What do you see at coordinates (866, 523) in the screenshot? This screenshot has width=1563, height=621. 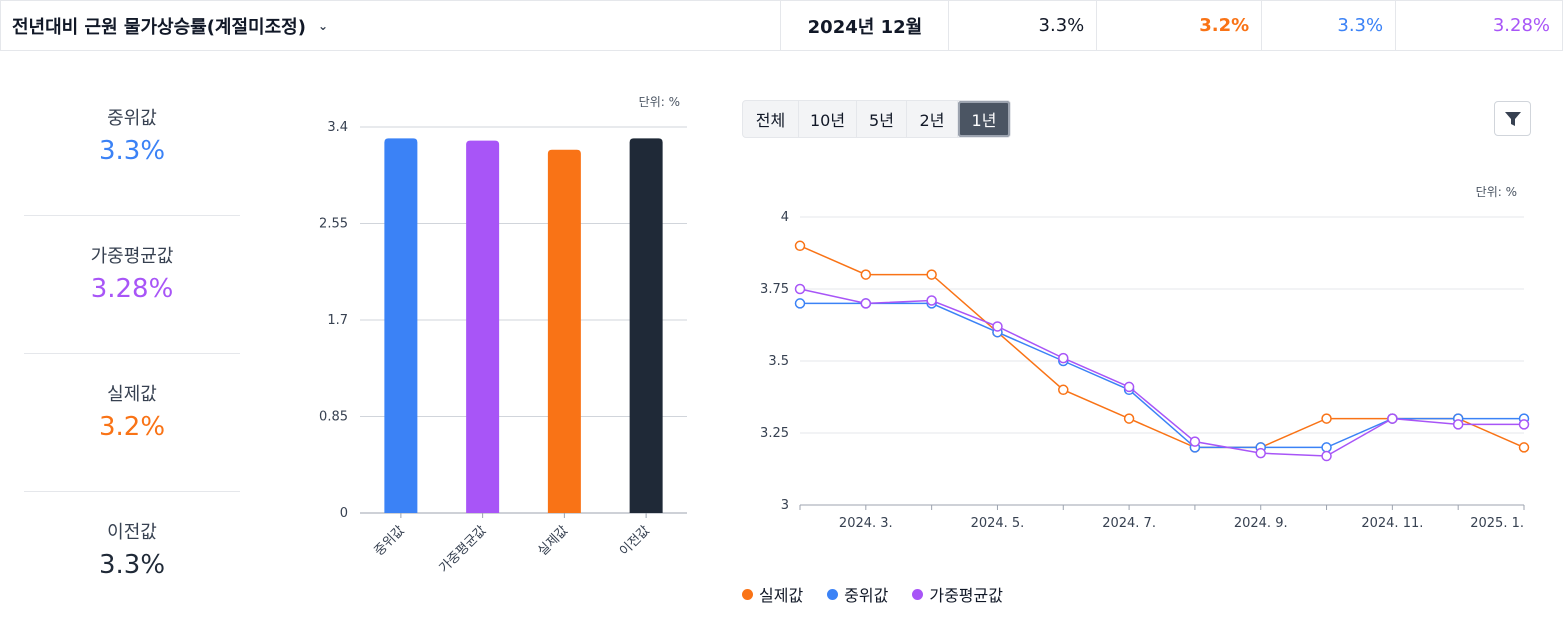 I see `line-x-tick-label: 2024. 3.` at bounding box center [866, 523].